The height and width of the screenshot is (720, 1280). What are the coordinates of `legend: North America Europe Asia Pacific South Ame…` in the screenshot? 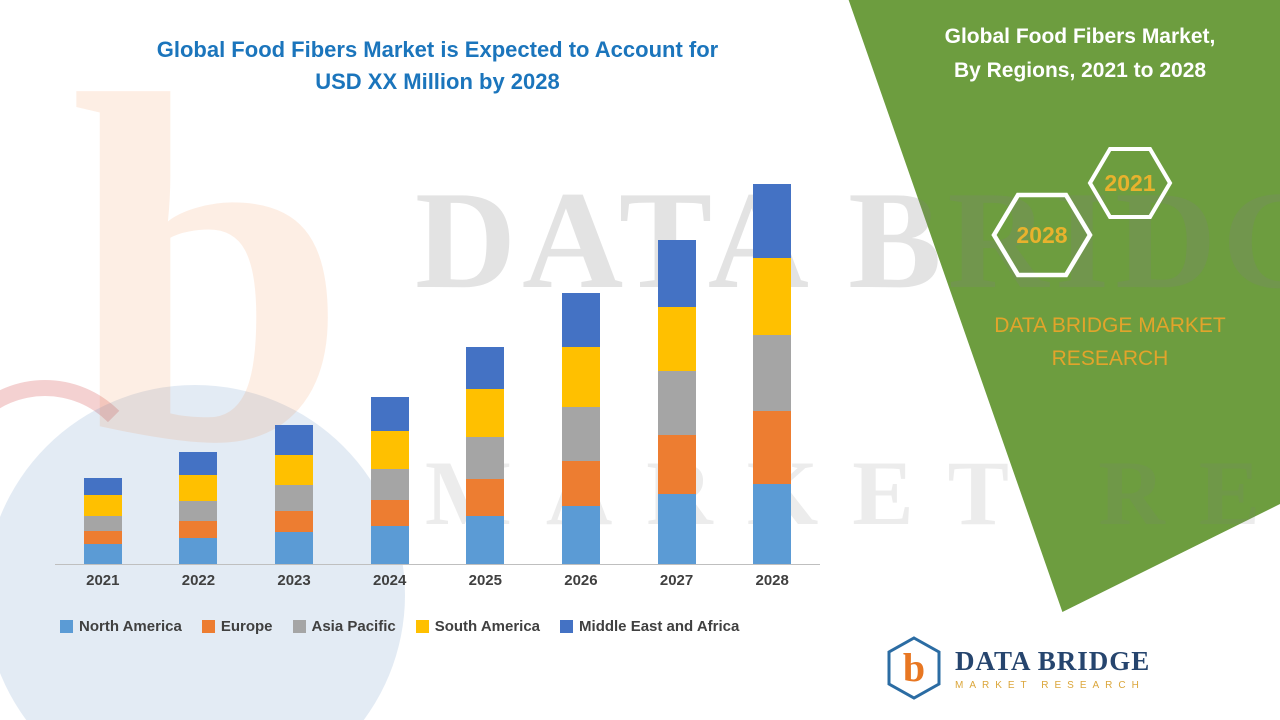 It's located at (450, 626).